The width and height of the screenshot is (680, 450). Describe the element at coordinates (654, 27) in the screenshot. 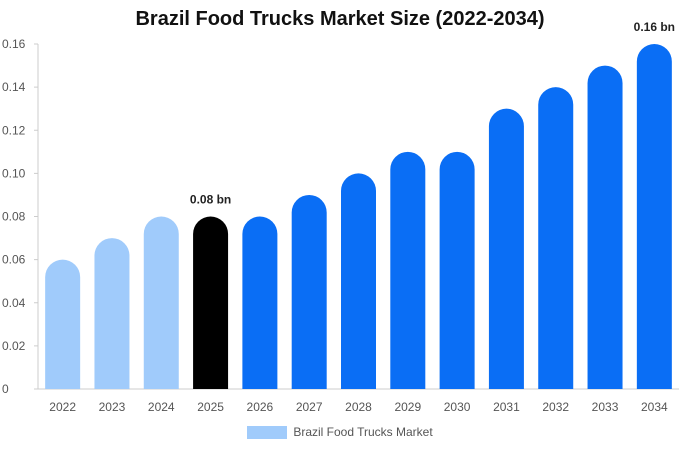

I see `data-label-2034: 0.16 bn` at that location.